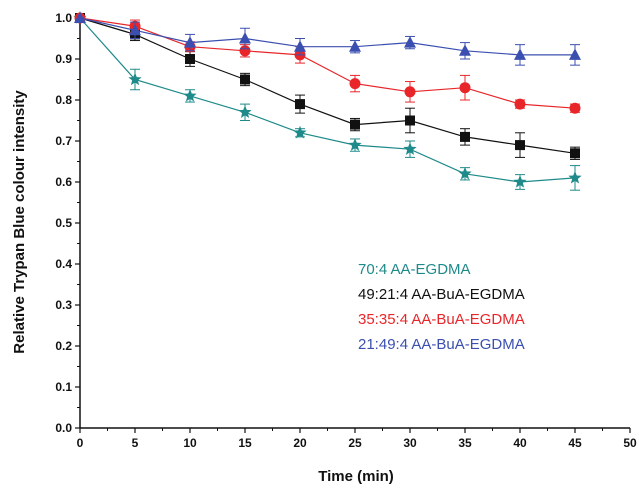 This screenshot has height=488, width=639. What do you see at coordinates (63, 346) in the screenshot?
I see `y-tick-label: 0.2` at bounding box center [63, 346].